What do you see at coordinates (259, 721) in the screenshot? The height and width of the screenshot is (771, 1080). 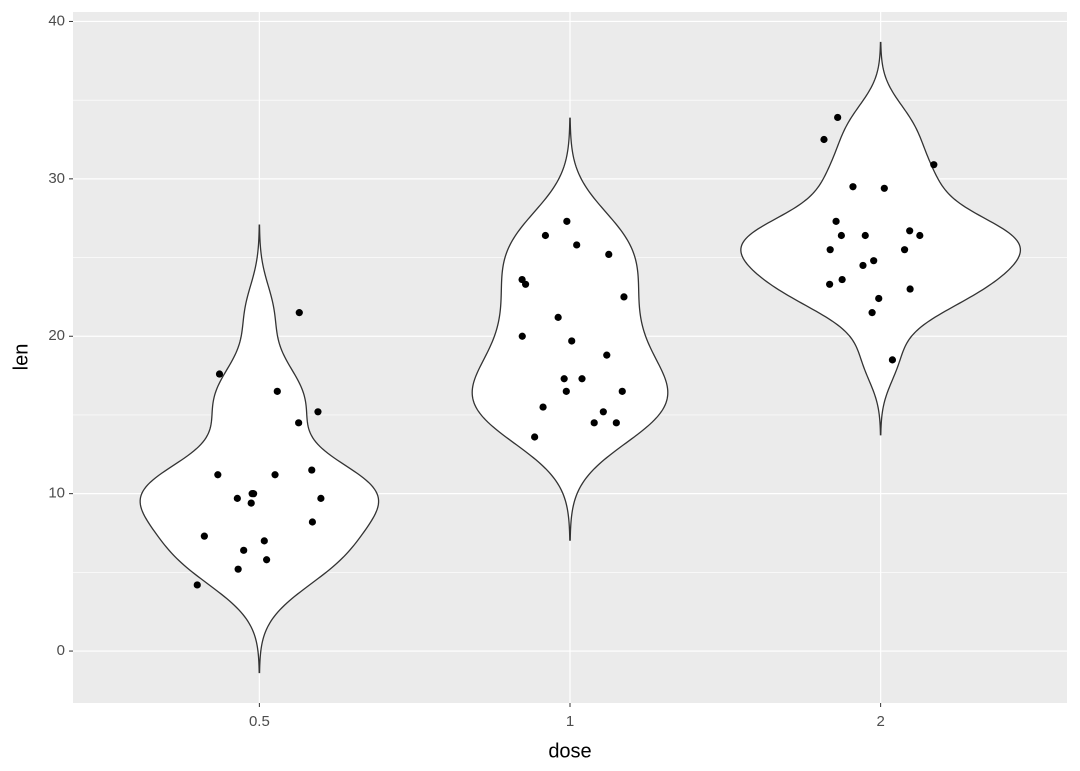 I see `x-tick-label: 0.5` at bounding box center [259, 721].